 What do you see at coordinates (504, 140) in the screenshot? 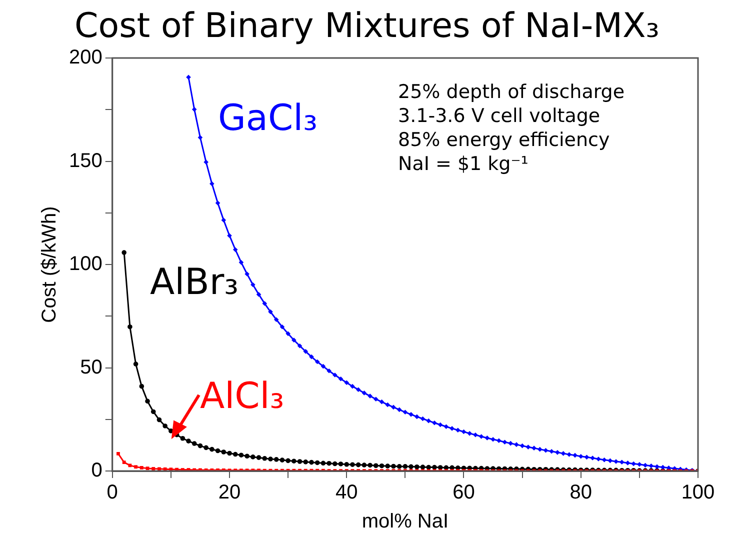
I see `annotation: 85% energy efficiency` at bounding box center [504, 140].